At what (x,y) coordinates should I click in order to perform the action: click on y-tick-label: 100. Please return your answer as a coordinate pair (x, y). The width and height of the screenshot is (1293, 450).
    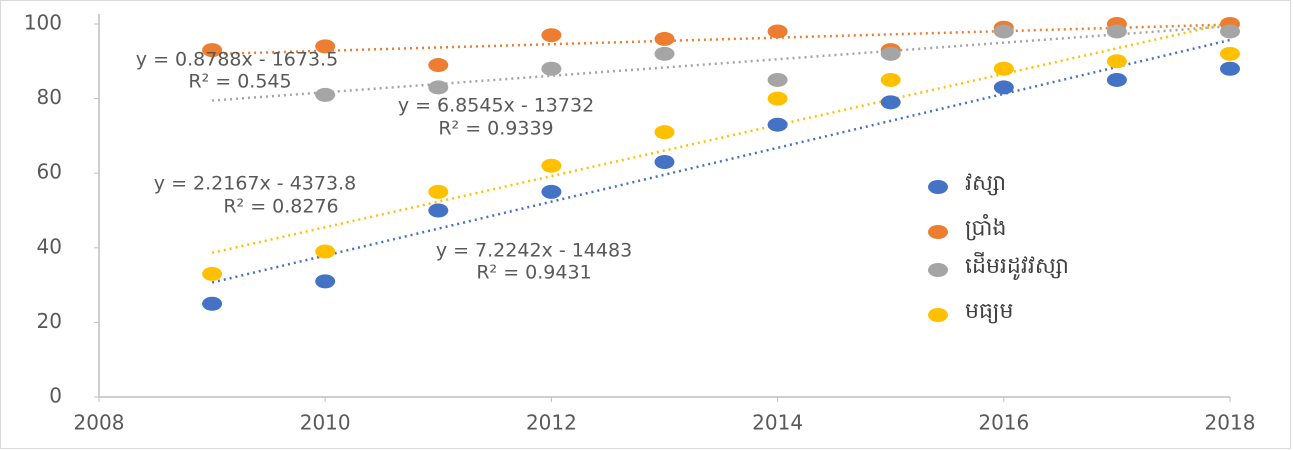
    Looking at the image, I should click on (43, 23).